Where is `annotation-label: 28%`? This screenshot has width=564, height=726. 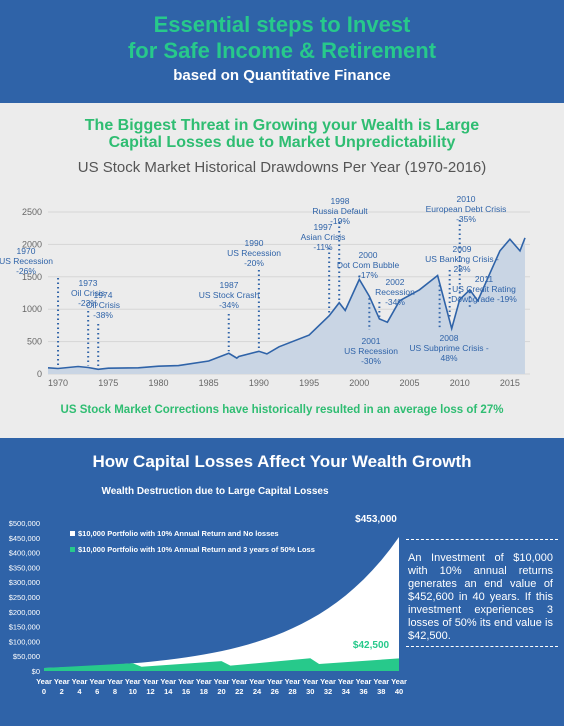 annotation-label: 28% is located at coordinates (461, 269).